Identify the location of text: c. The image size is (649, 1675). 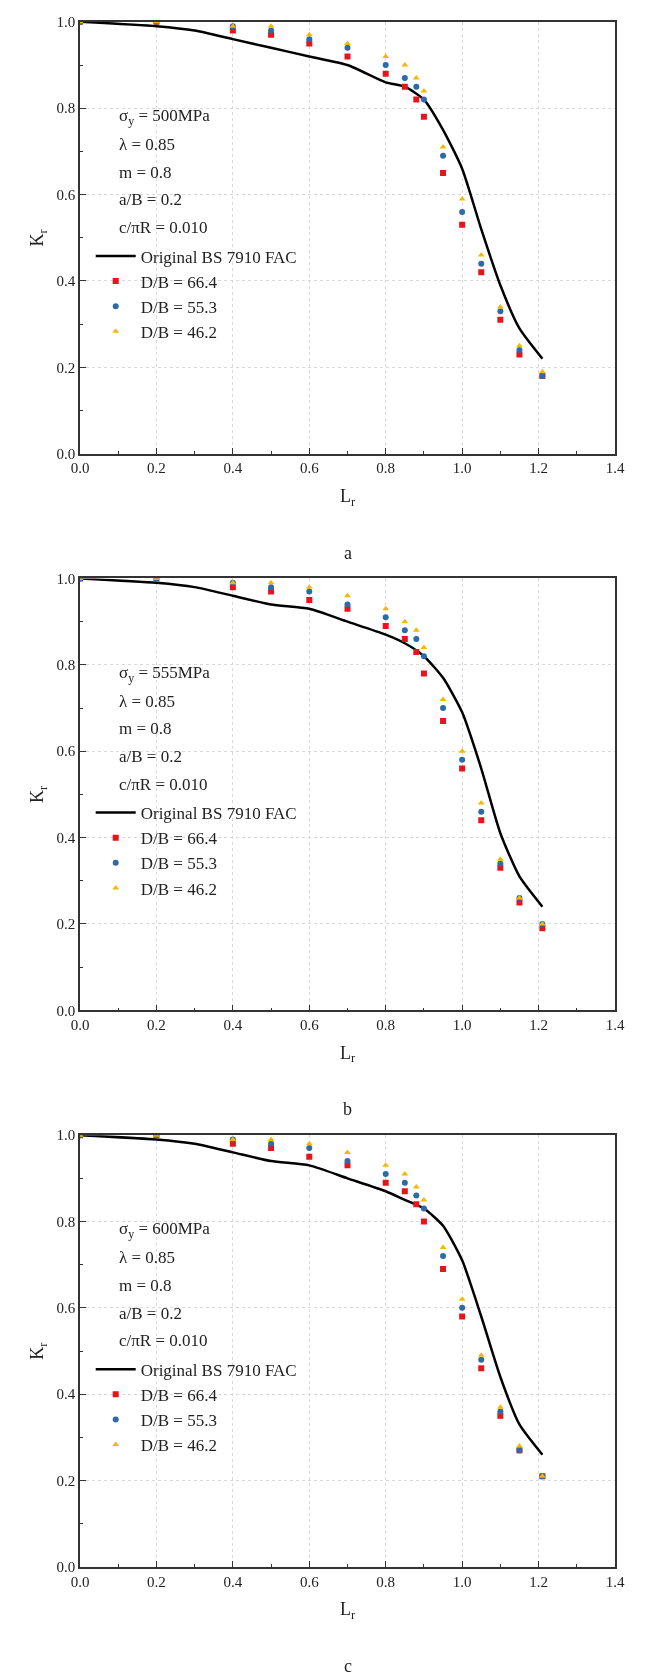
(348, 1665).